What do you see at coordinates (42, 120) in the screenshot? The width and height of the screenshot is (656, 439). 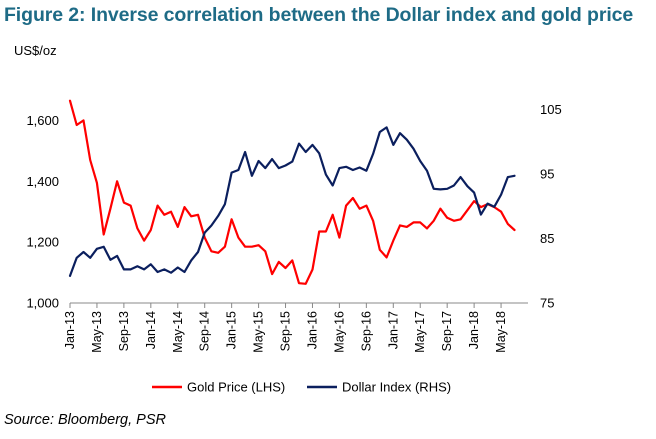 I see `left-axis-tick-label: 1,600` at bounding box center [42, 120].